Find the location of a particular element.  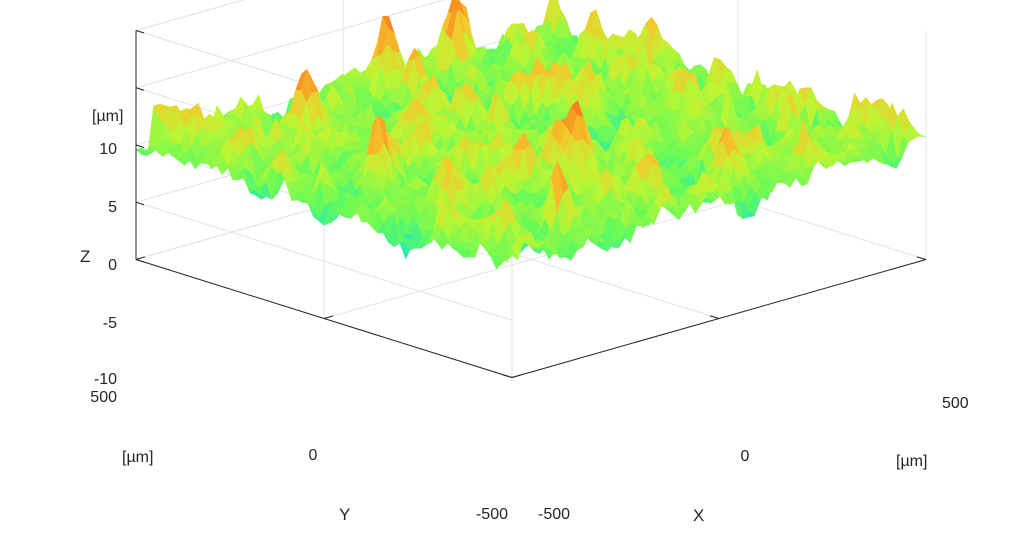

y-axis-title: Y is located at coordinates (344, 514).